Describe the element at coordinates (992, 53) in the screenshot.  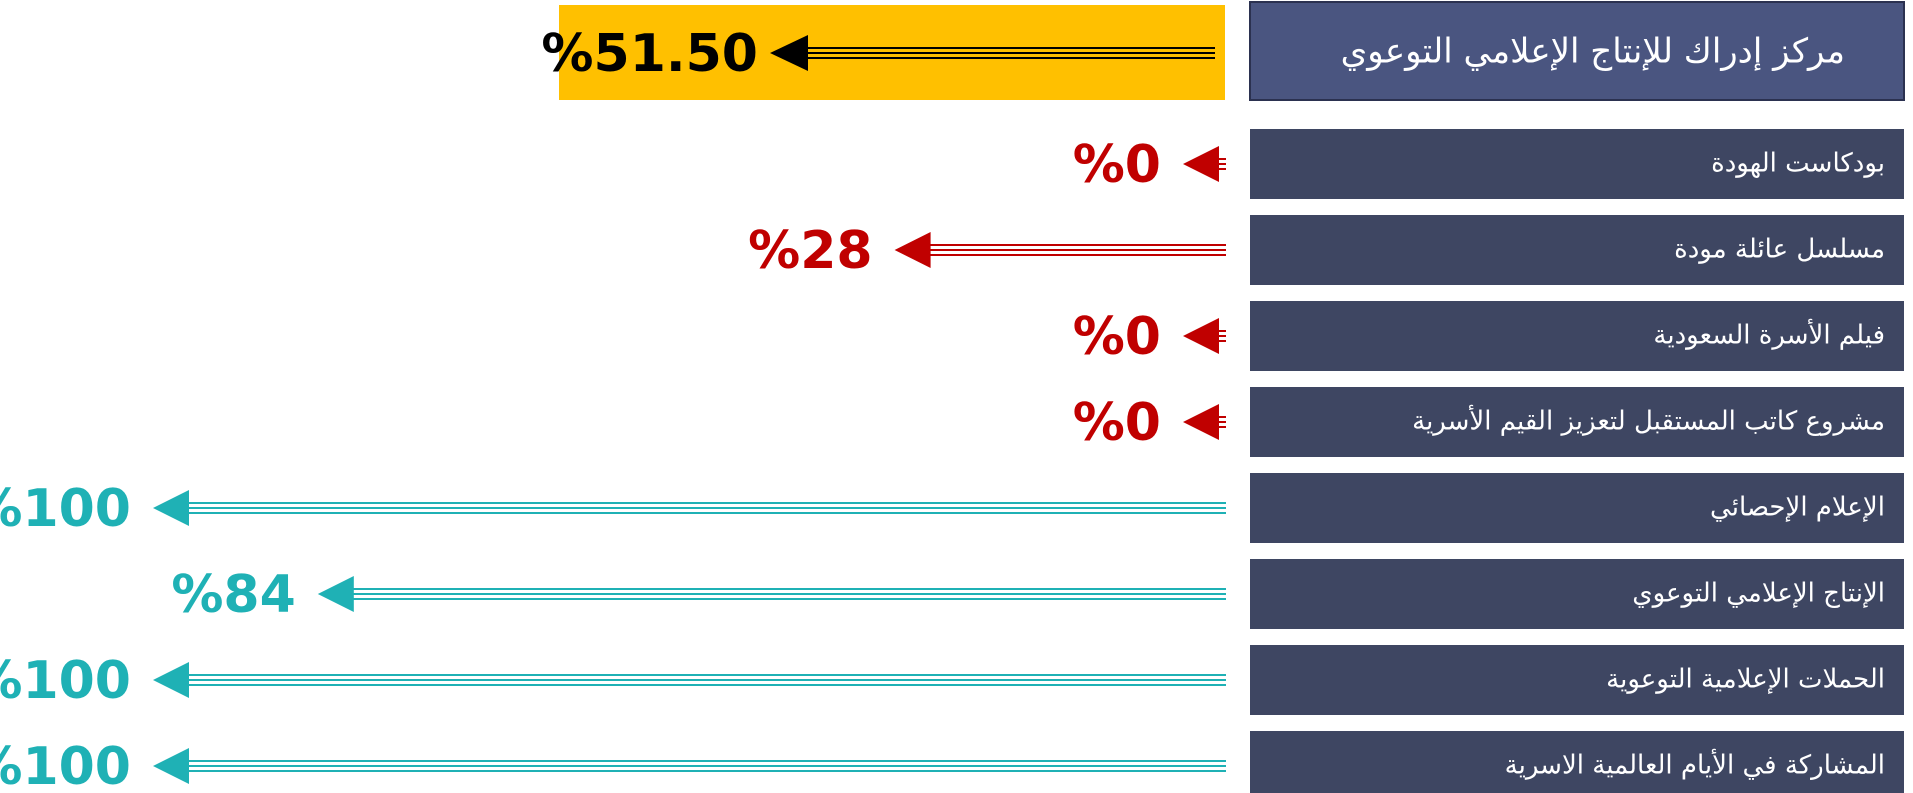
I see `title-value-arrow` at that location.